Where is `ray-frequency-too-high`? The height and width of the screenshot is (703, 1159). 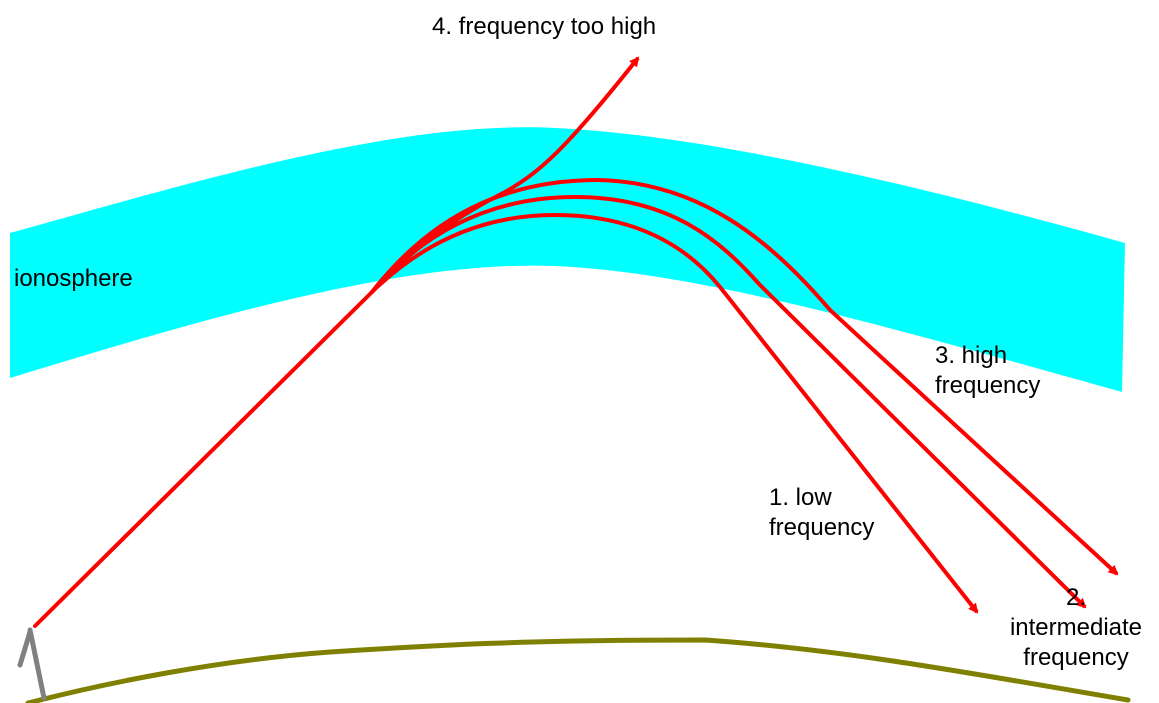 ray-frequency-too-high is located at coordinates (505, 175).